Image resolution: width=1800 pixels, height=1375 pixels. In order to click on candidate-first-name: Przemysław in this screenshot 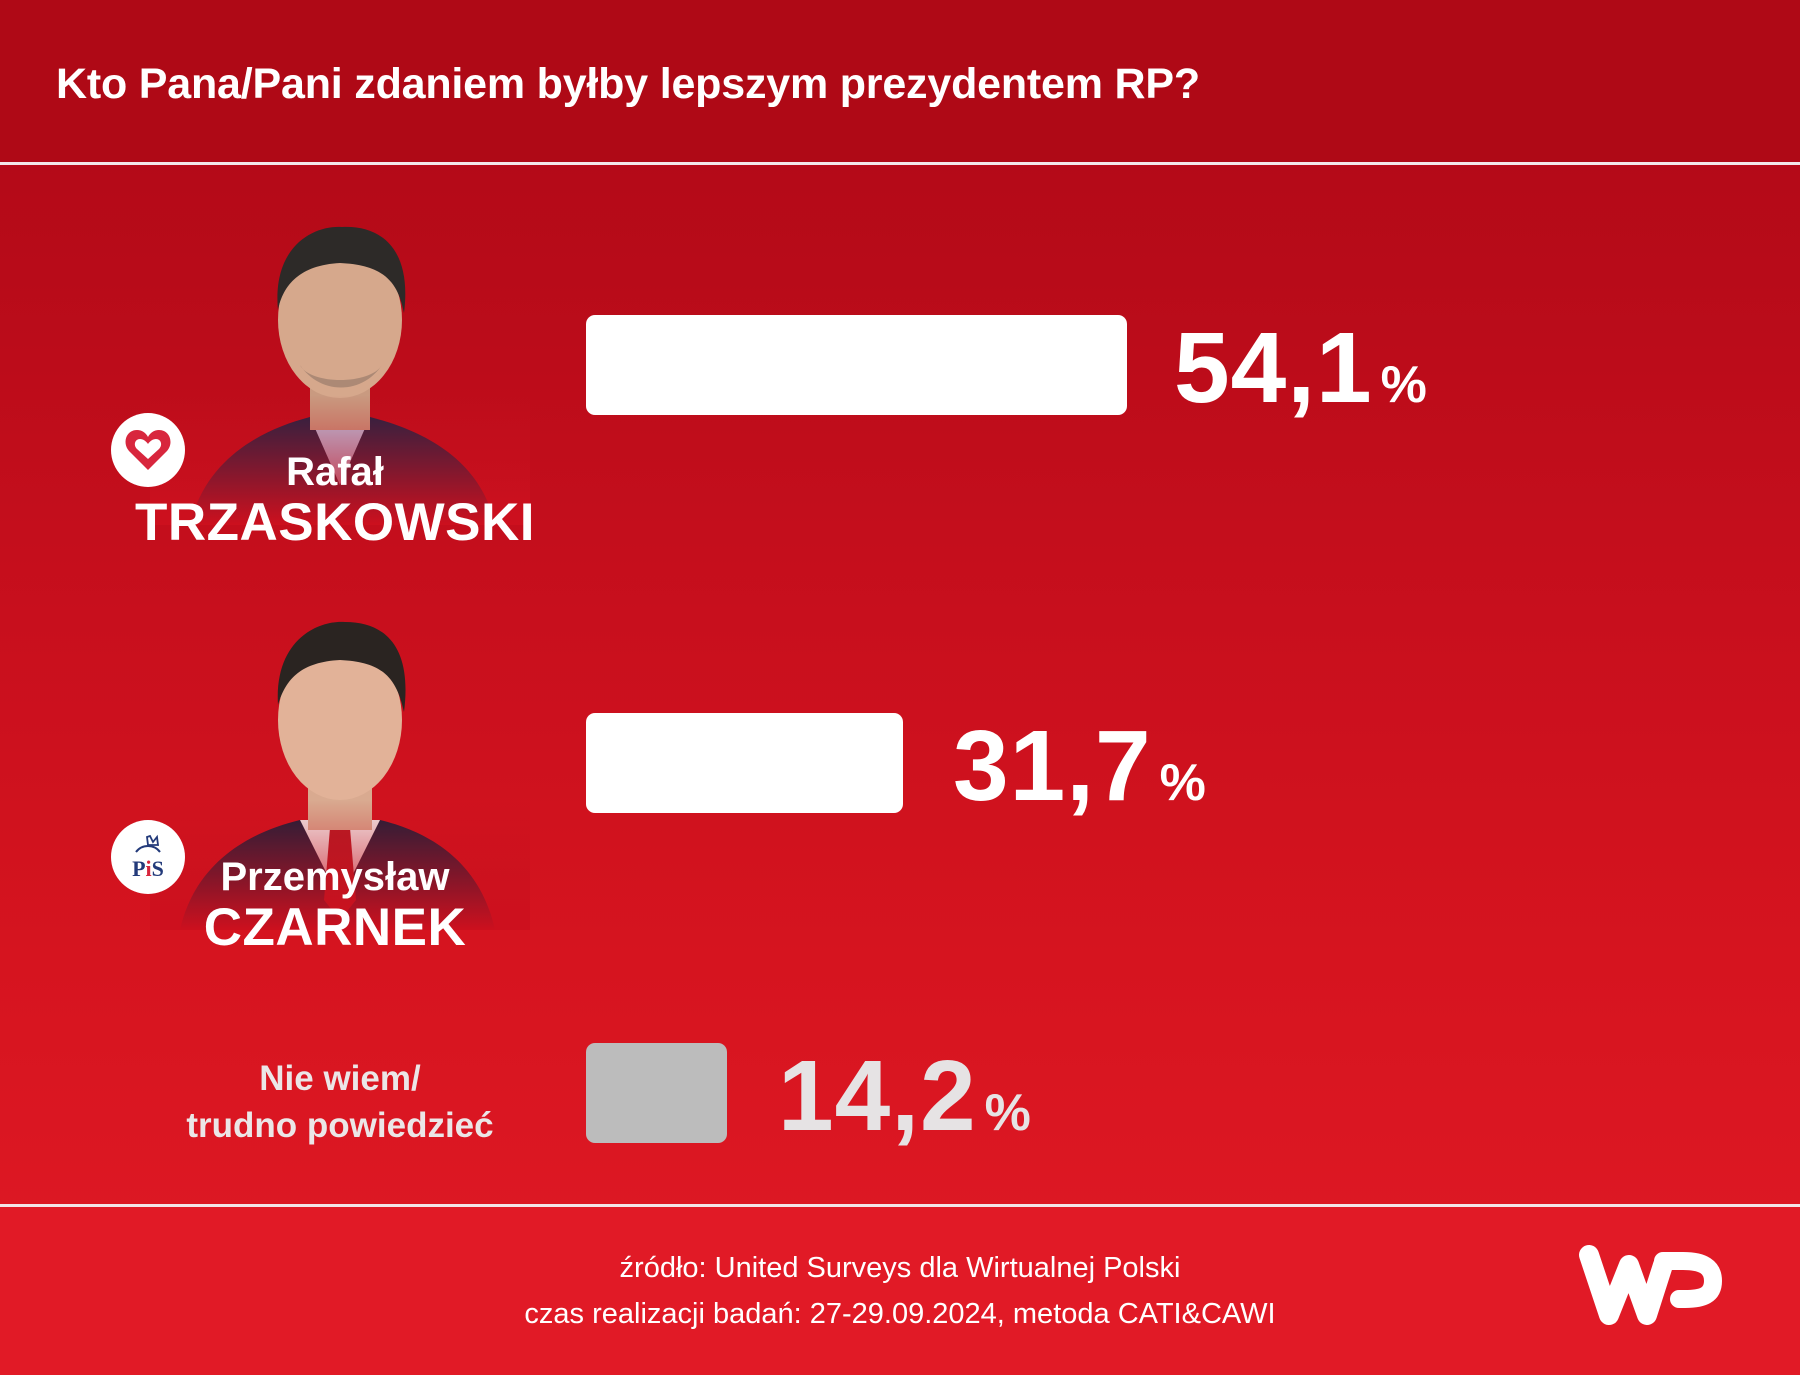, I will do `click(335, 877)`.